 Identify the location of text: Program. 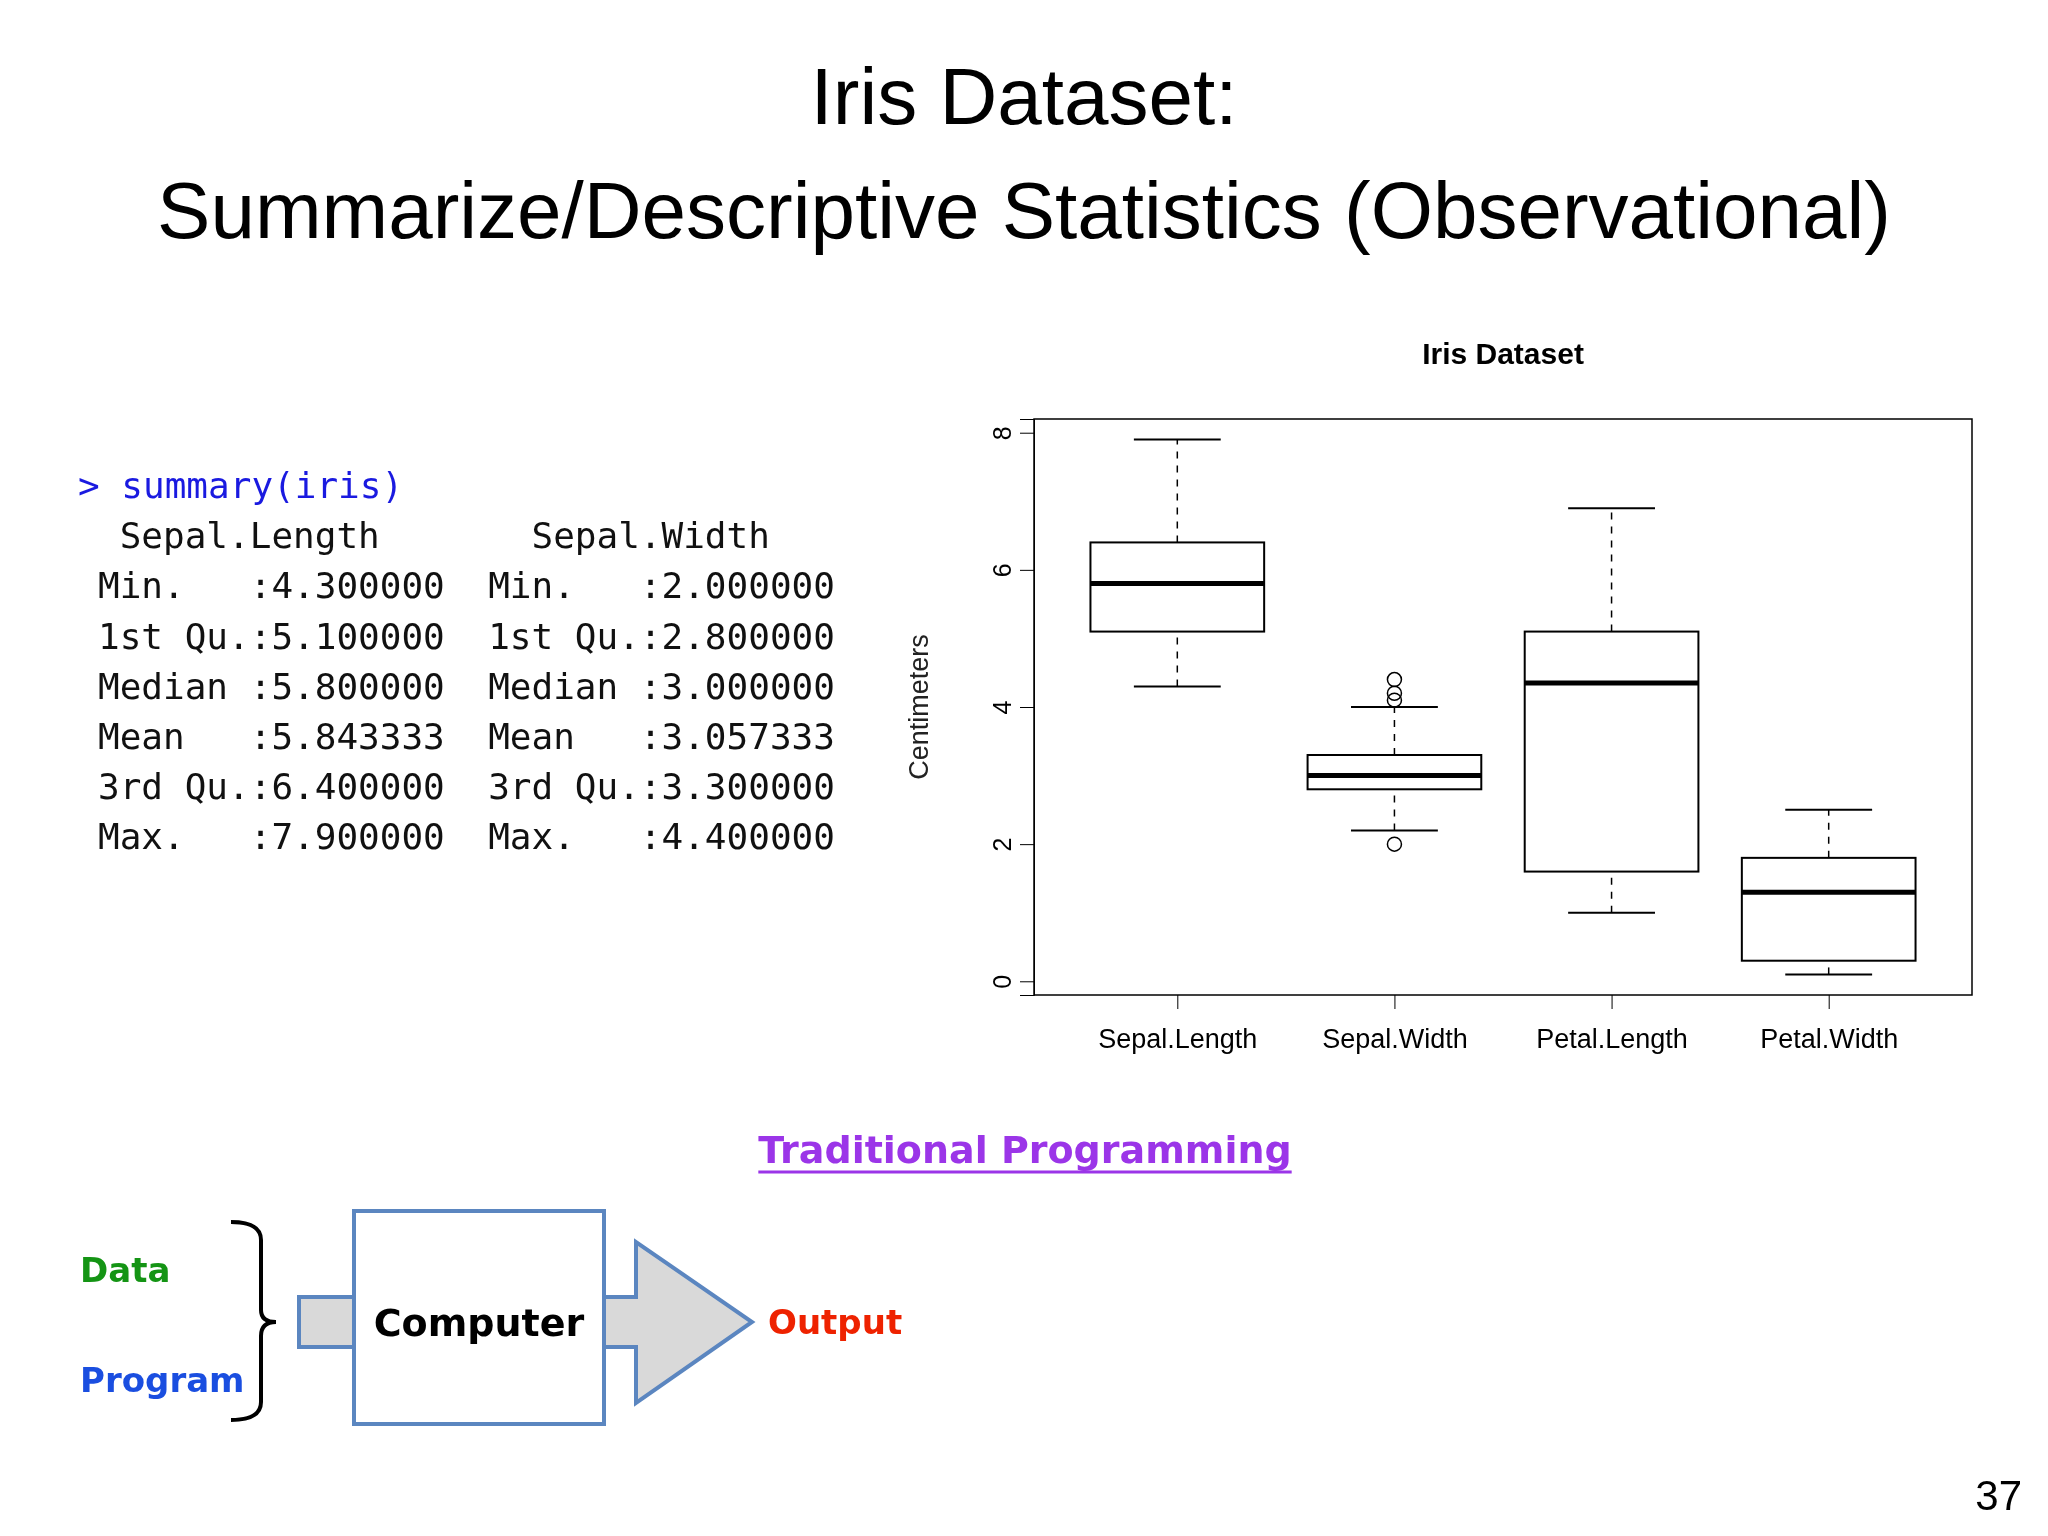
(162, 1380).